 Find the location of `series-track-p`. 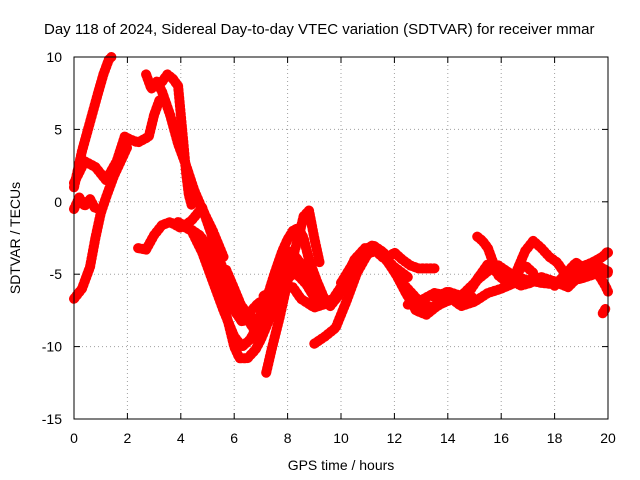

series-track-p is located at coordinates (408, 260).